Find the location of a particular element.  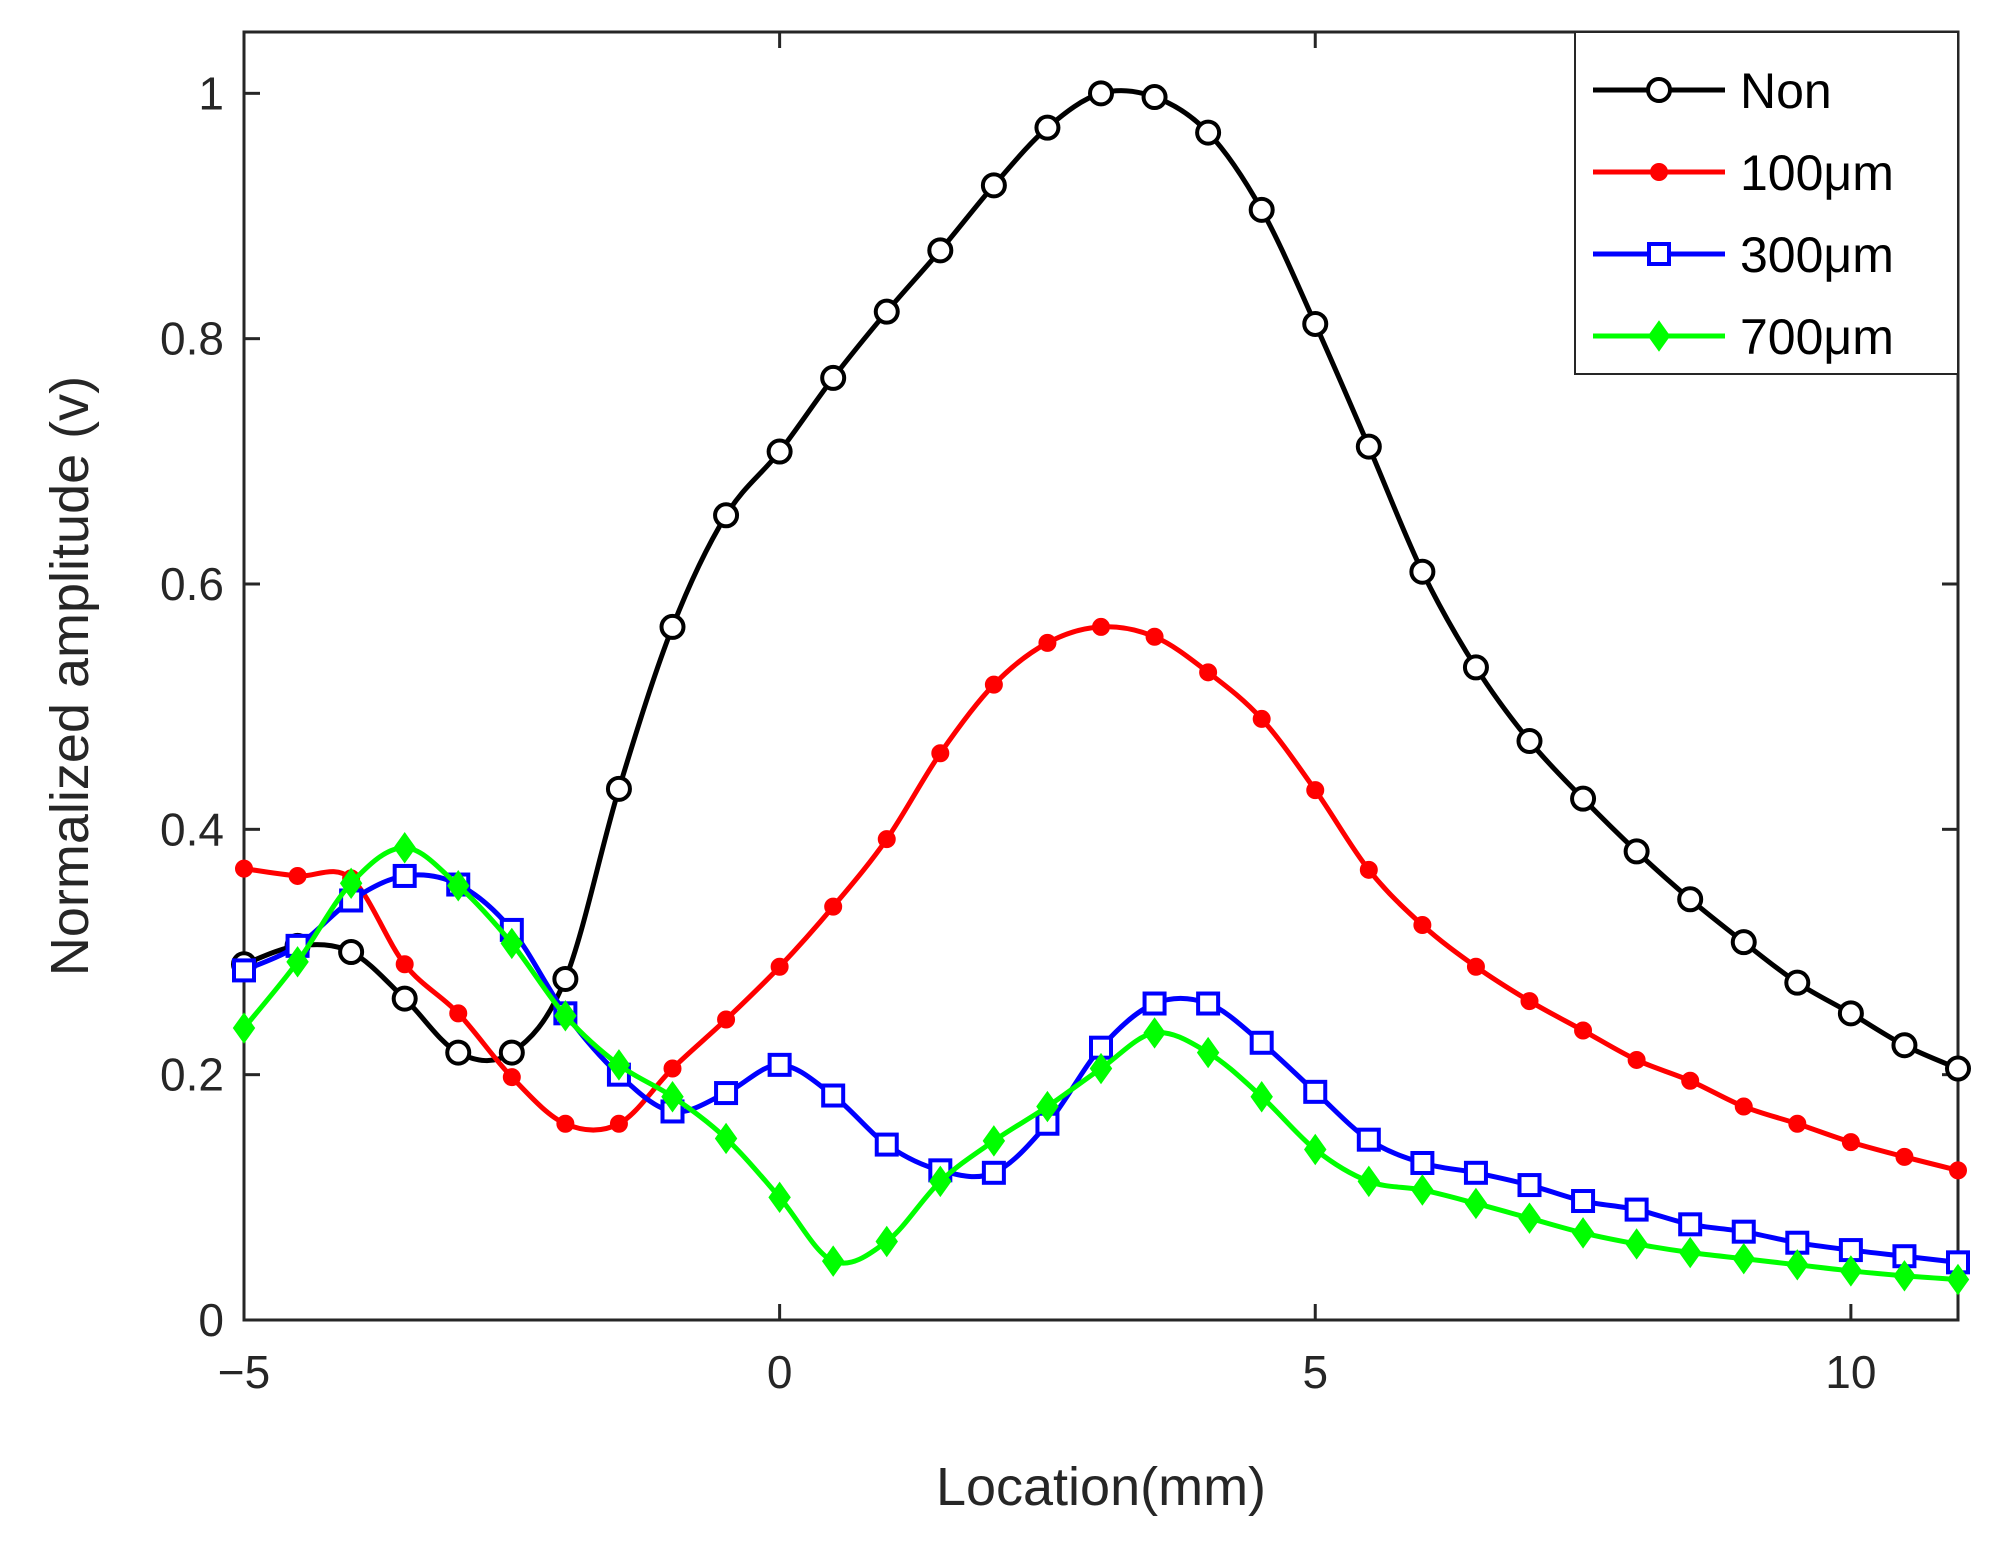

legend-label: 700μm is located at coordinates (1817, 337).